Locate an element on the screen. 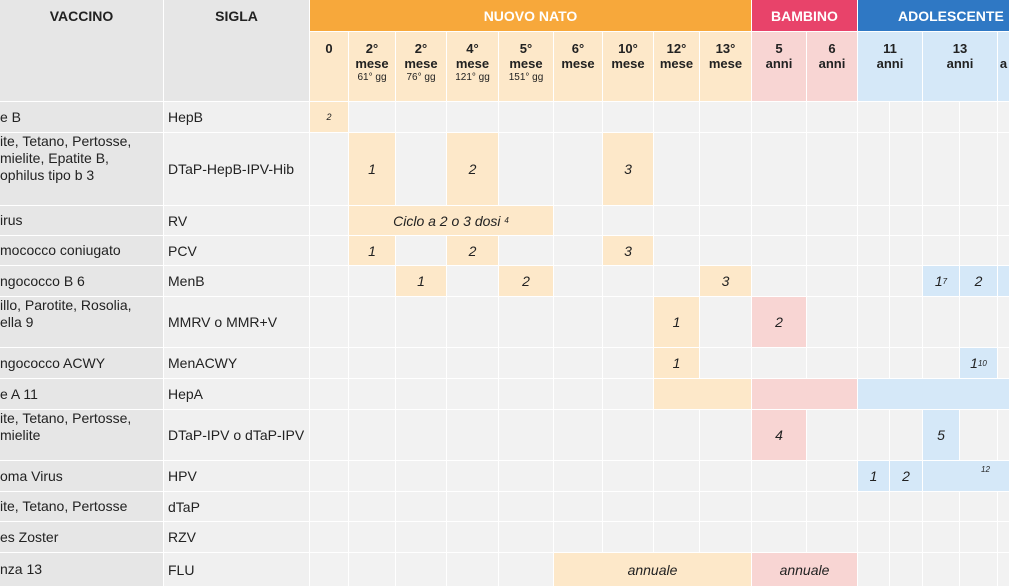 The height and width of the screenshot is (586, 1009). vaccine-abbr: PCV is located at coordinates (236, 250).